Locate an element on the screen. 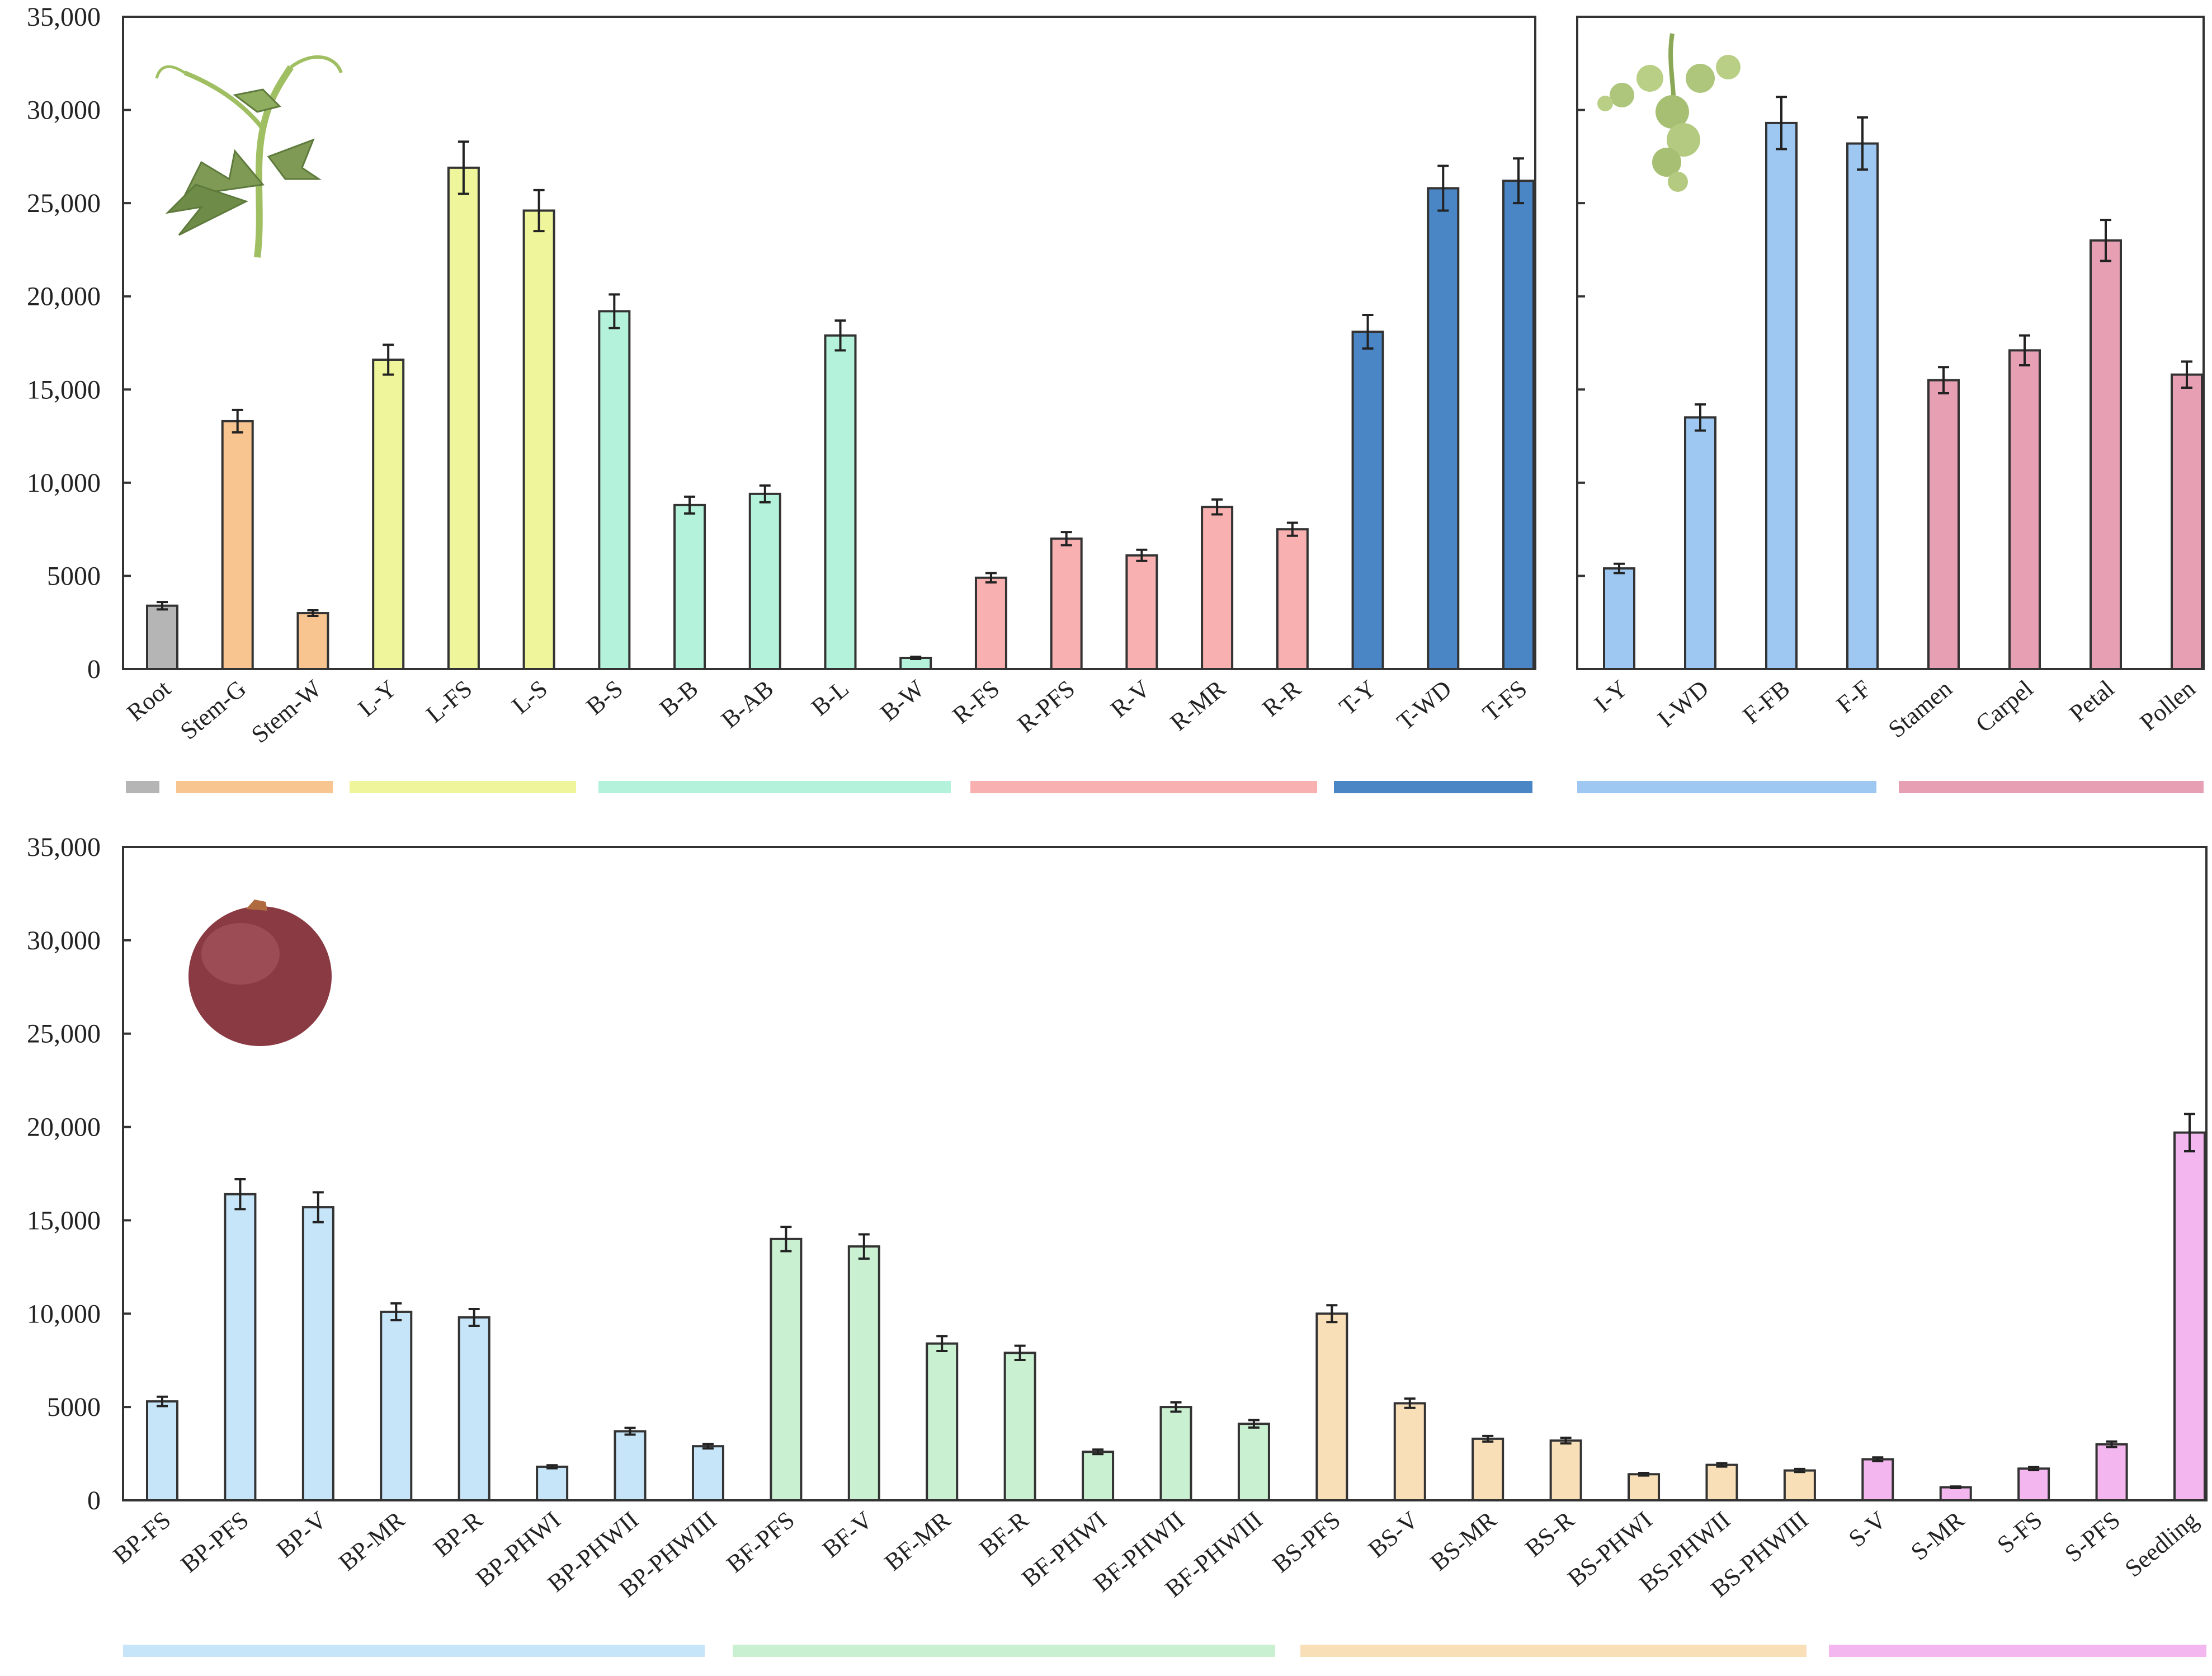 The image size is (2212, 1676). x-tick-label: BS-PFS is located at coordinates (1306, 1542).